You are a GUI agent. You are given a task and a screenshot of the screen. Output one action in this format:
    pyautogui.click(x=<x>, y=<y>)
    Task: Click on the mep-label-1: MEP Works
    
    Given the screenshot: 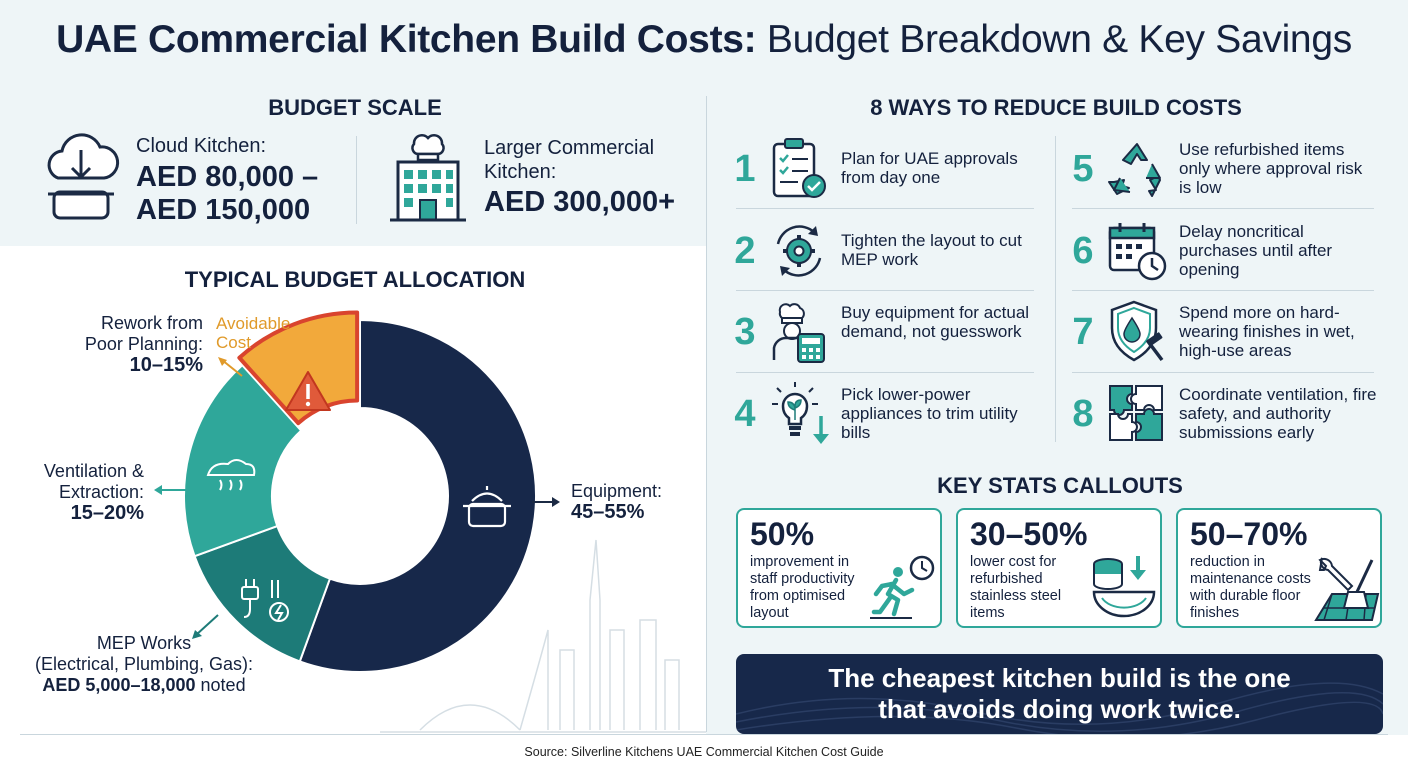 What is the action you would take?
    pyautogui.click(x=144, y=643)
    